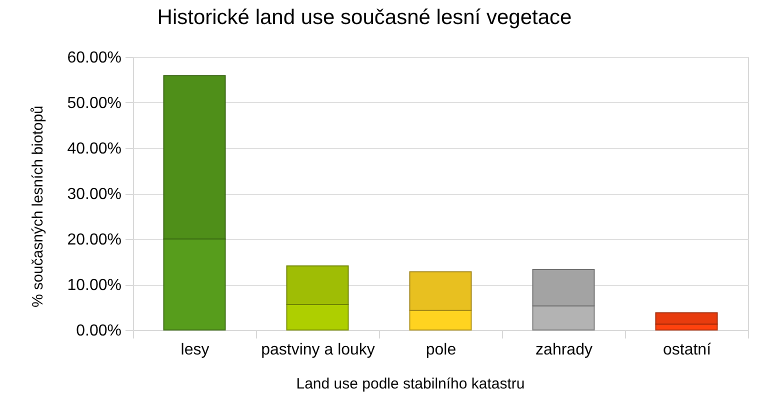 The height and width of the screenshot is (403, 784). What do you see at coordinates (410, 384) in the screenshot?
I see `x-axis-title: Land use podle stabilního katastru` at bounding box center [410, 384].